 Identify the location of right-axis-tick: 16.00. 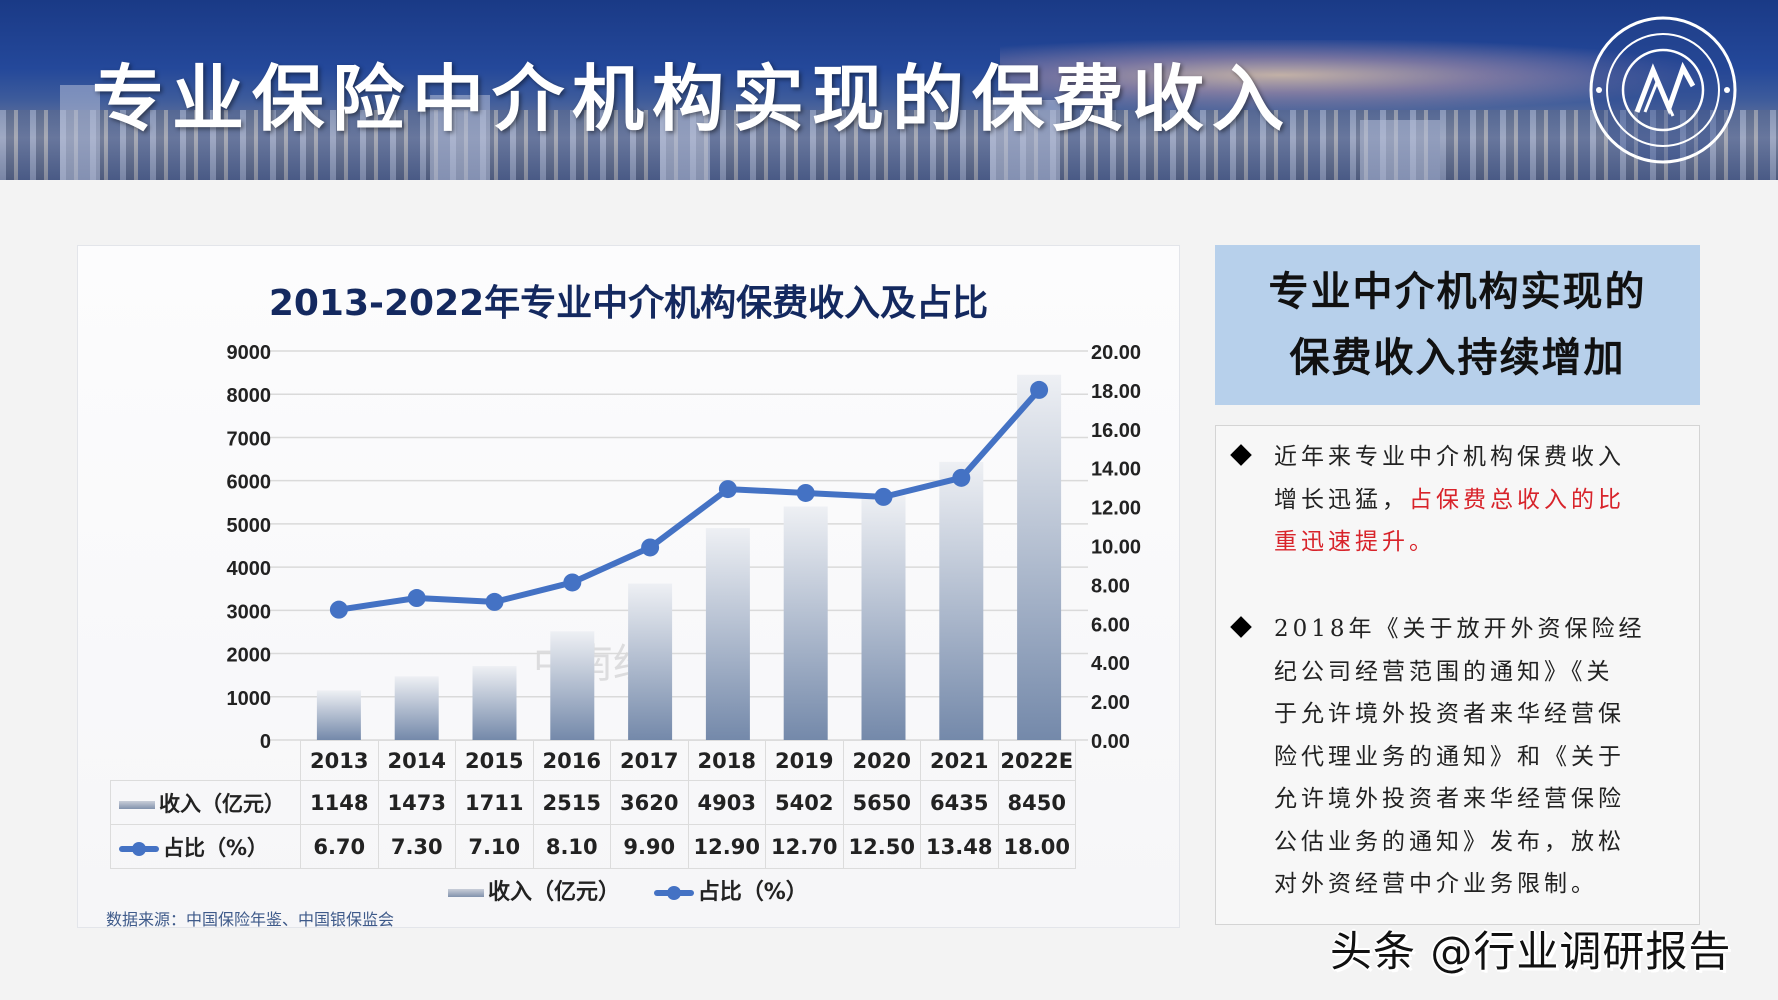
(1116, 431).